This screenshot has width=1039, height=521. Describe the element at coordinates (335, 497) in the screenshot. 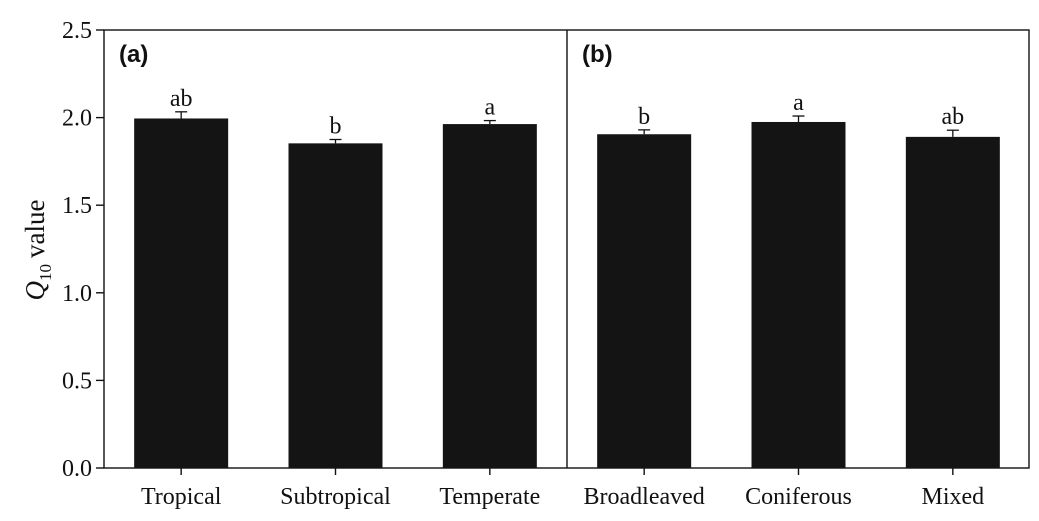

I see `x-category-label: Subtropical` at that location.